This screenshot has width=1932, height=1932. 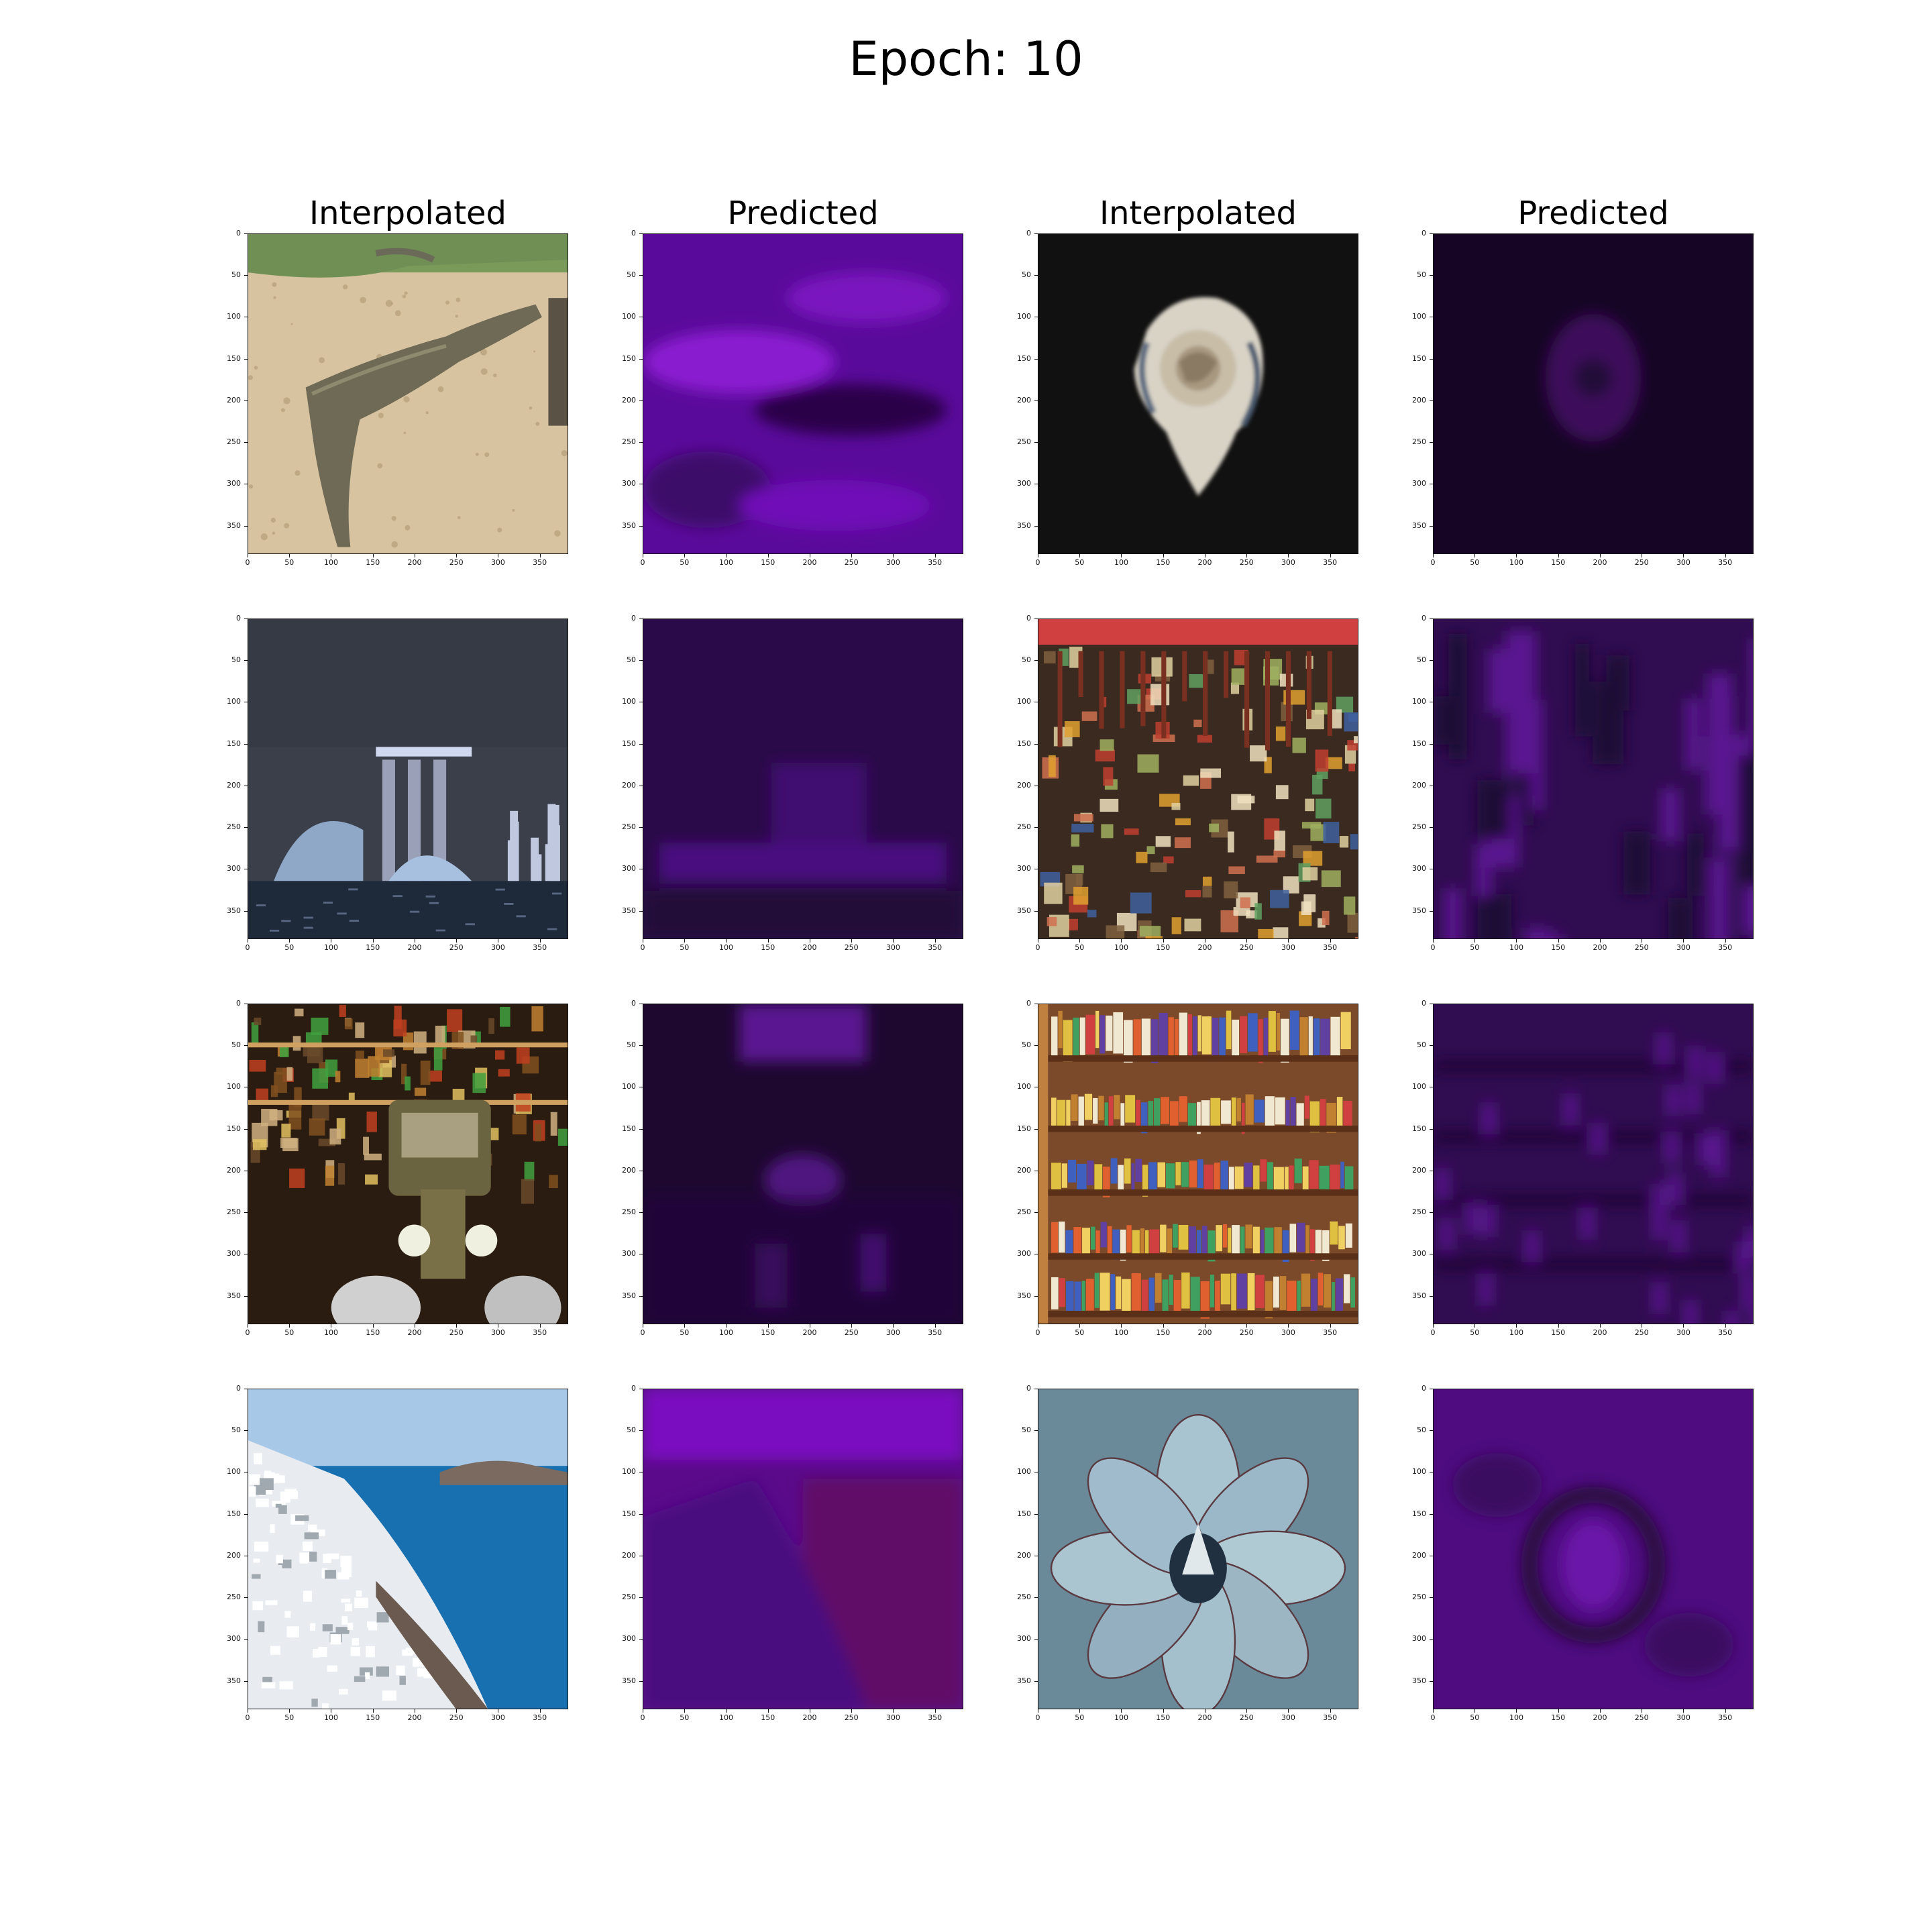 What do you see at coordinates (803, 393) in the screenshot?
I see `image-panel-crocodile-predicted` at bounding box center [803, 393].